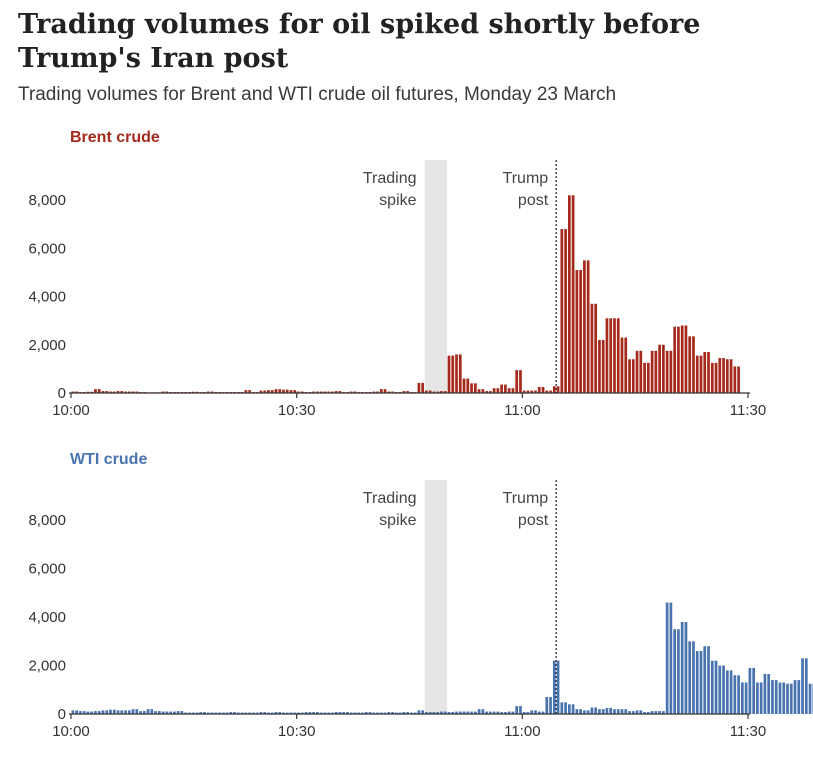 The height and width of the screenshot is (761, 813). Describe the element at coordinates (533, 520) in the screenshot. I see `trump-post-label: post` at that location.